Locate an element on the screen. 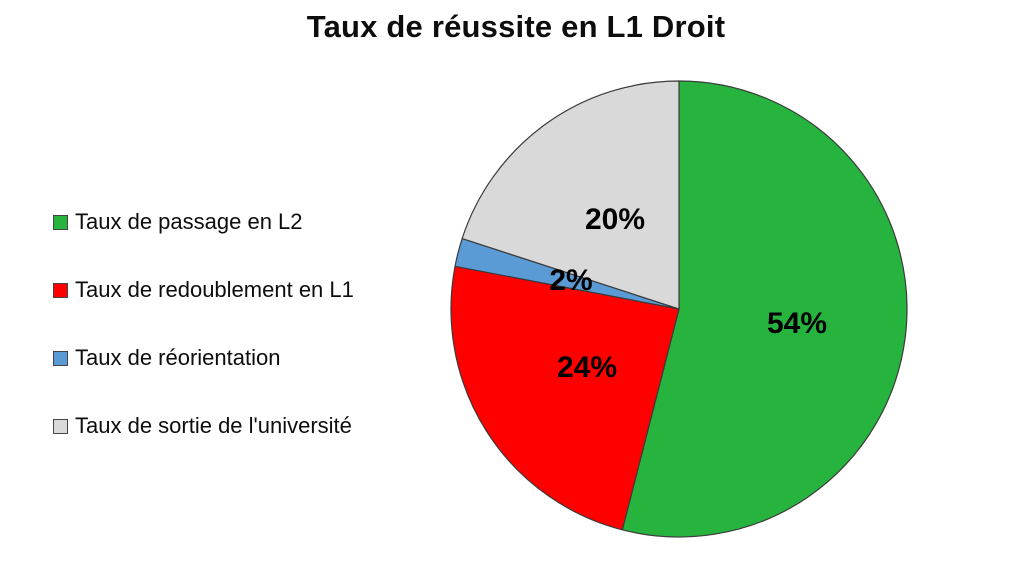 This screenshot has height=576, width=1024. legend-swatch-green is located at coordinates (60, 222).